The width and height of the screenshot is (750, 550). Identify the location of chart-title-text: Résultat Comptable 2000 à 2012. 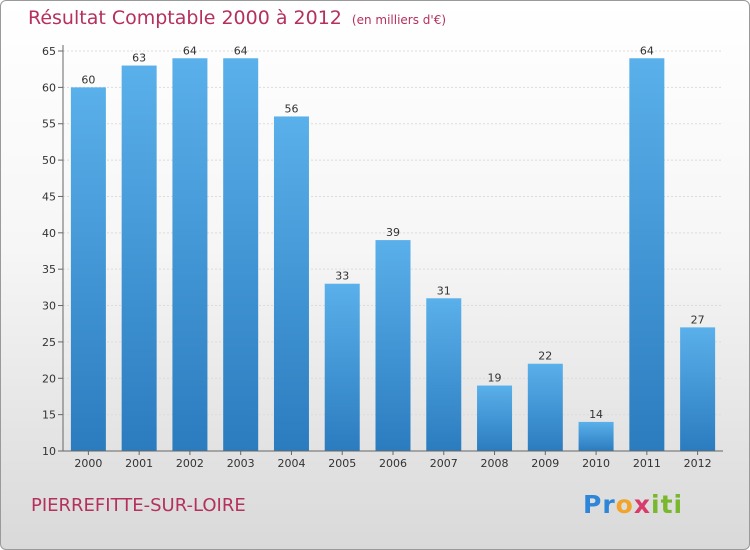
(185, 18).